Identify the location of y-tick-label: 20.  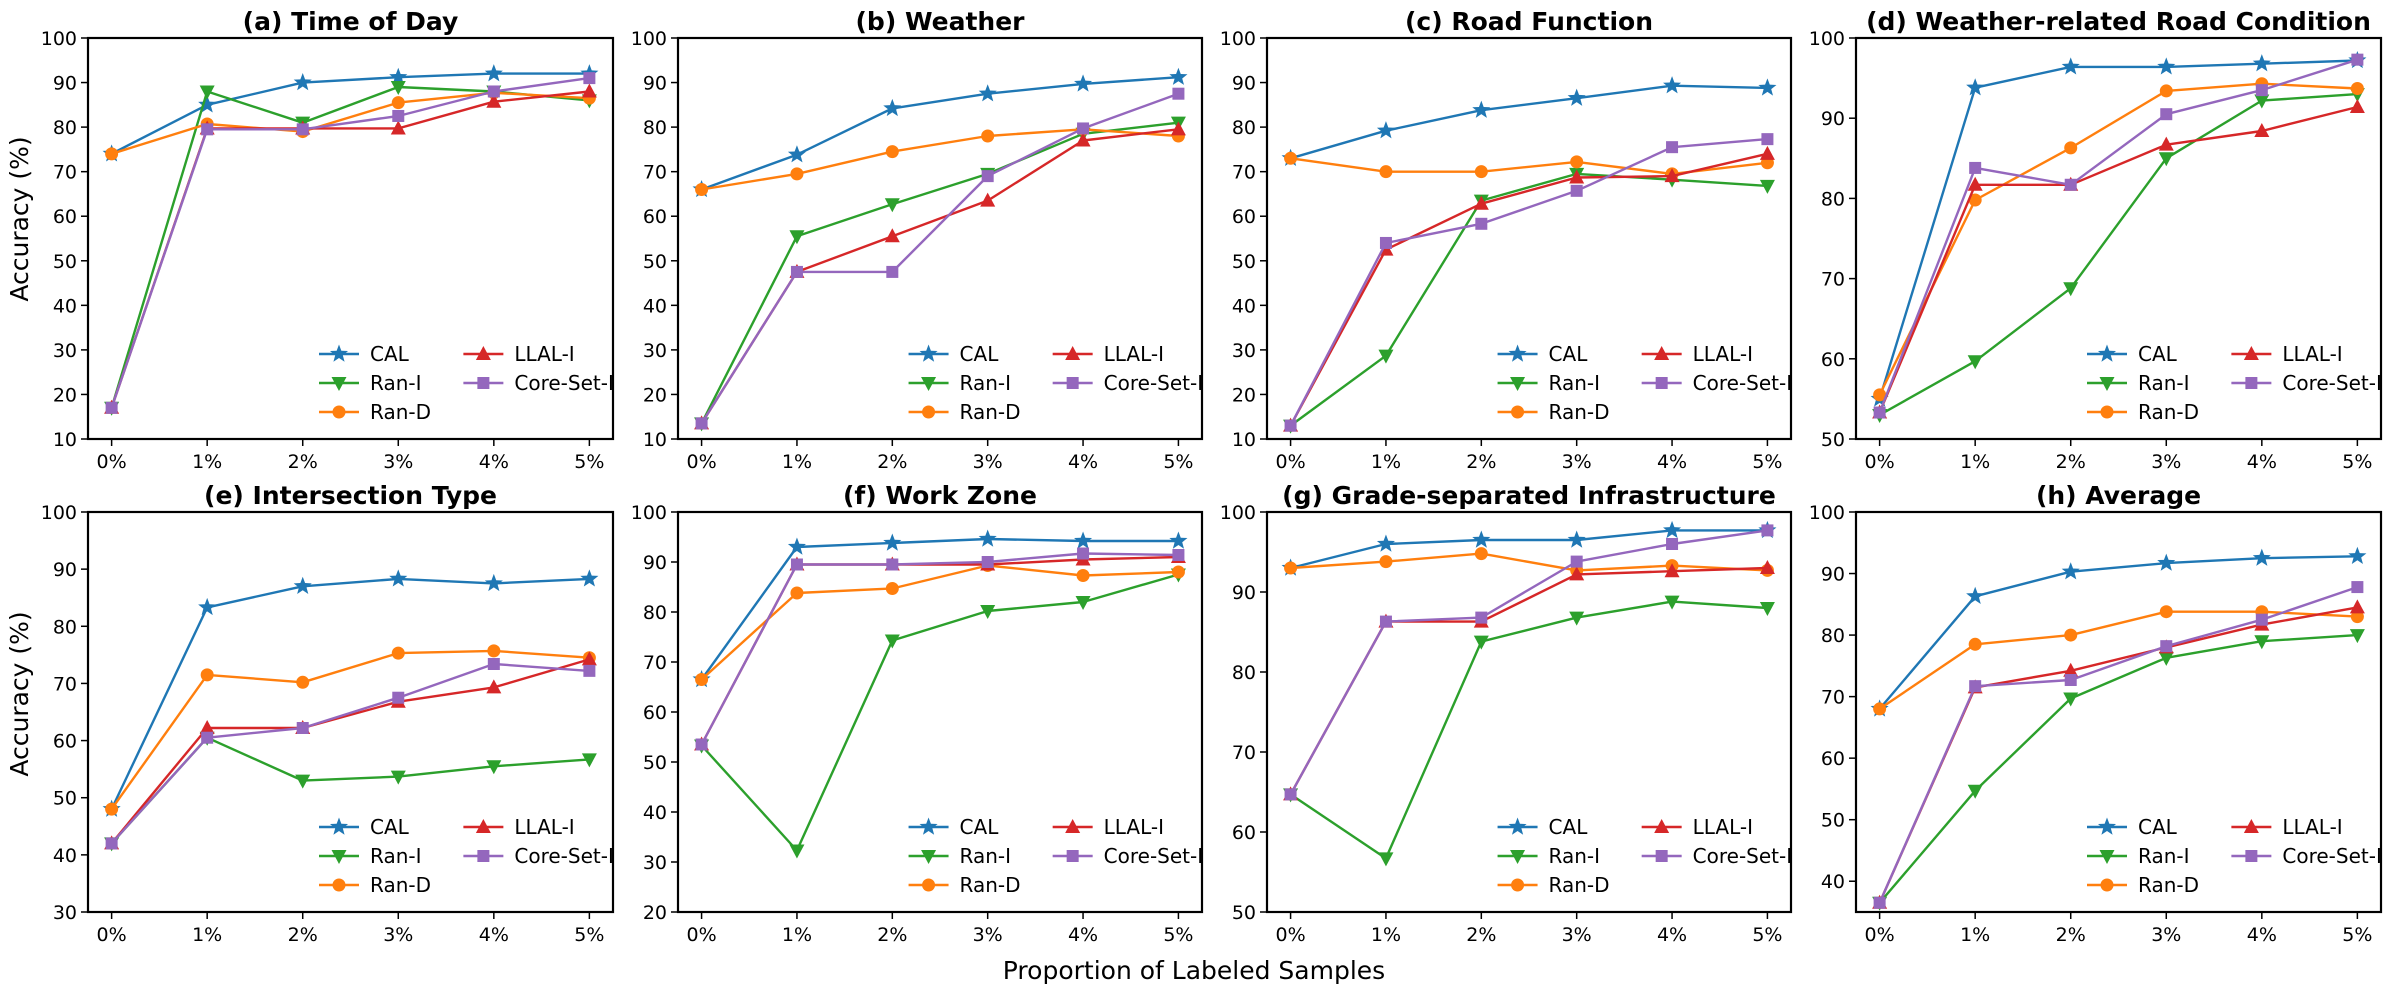
(65, 395).